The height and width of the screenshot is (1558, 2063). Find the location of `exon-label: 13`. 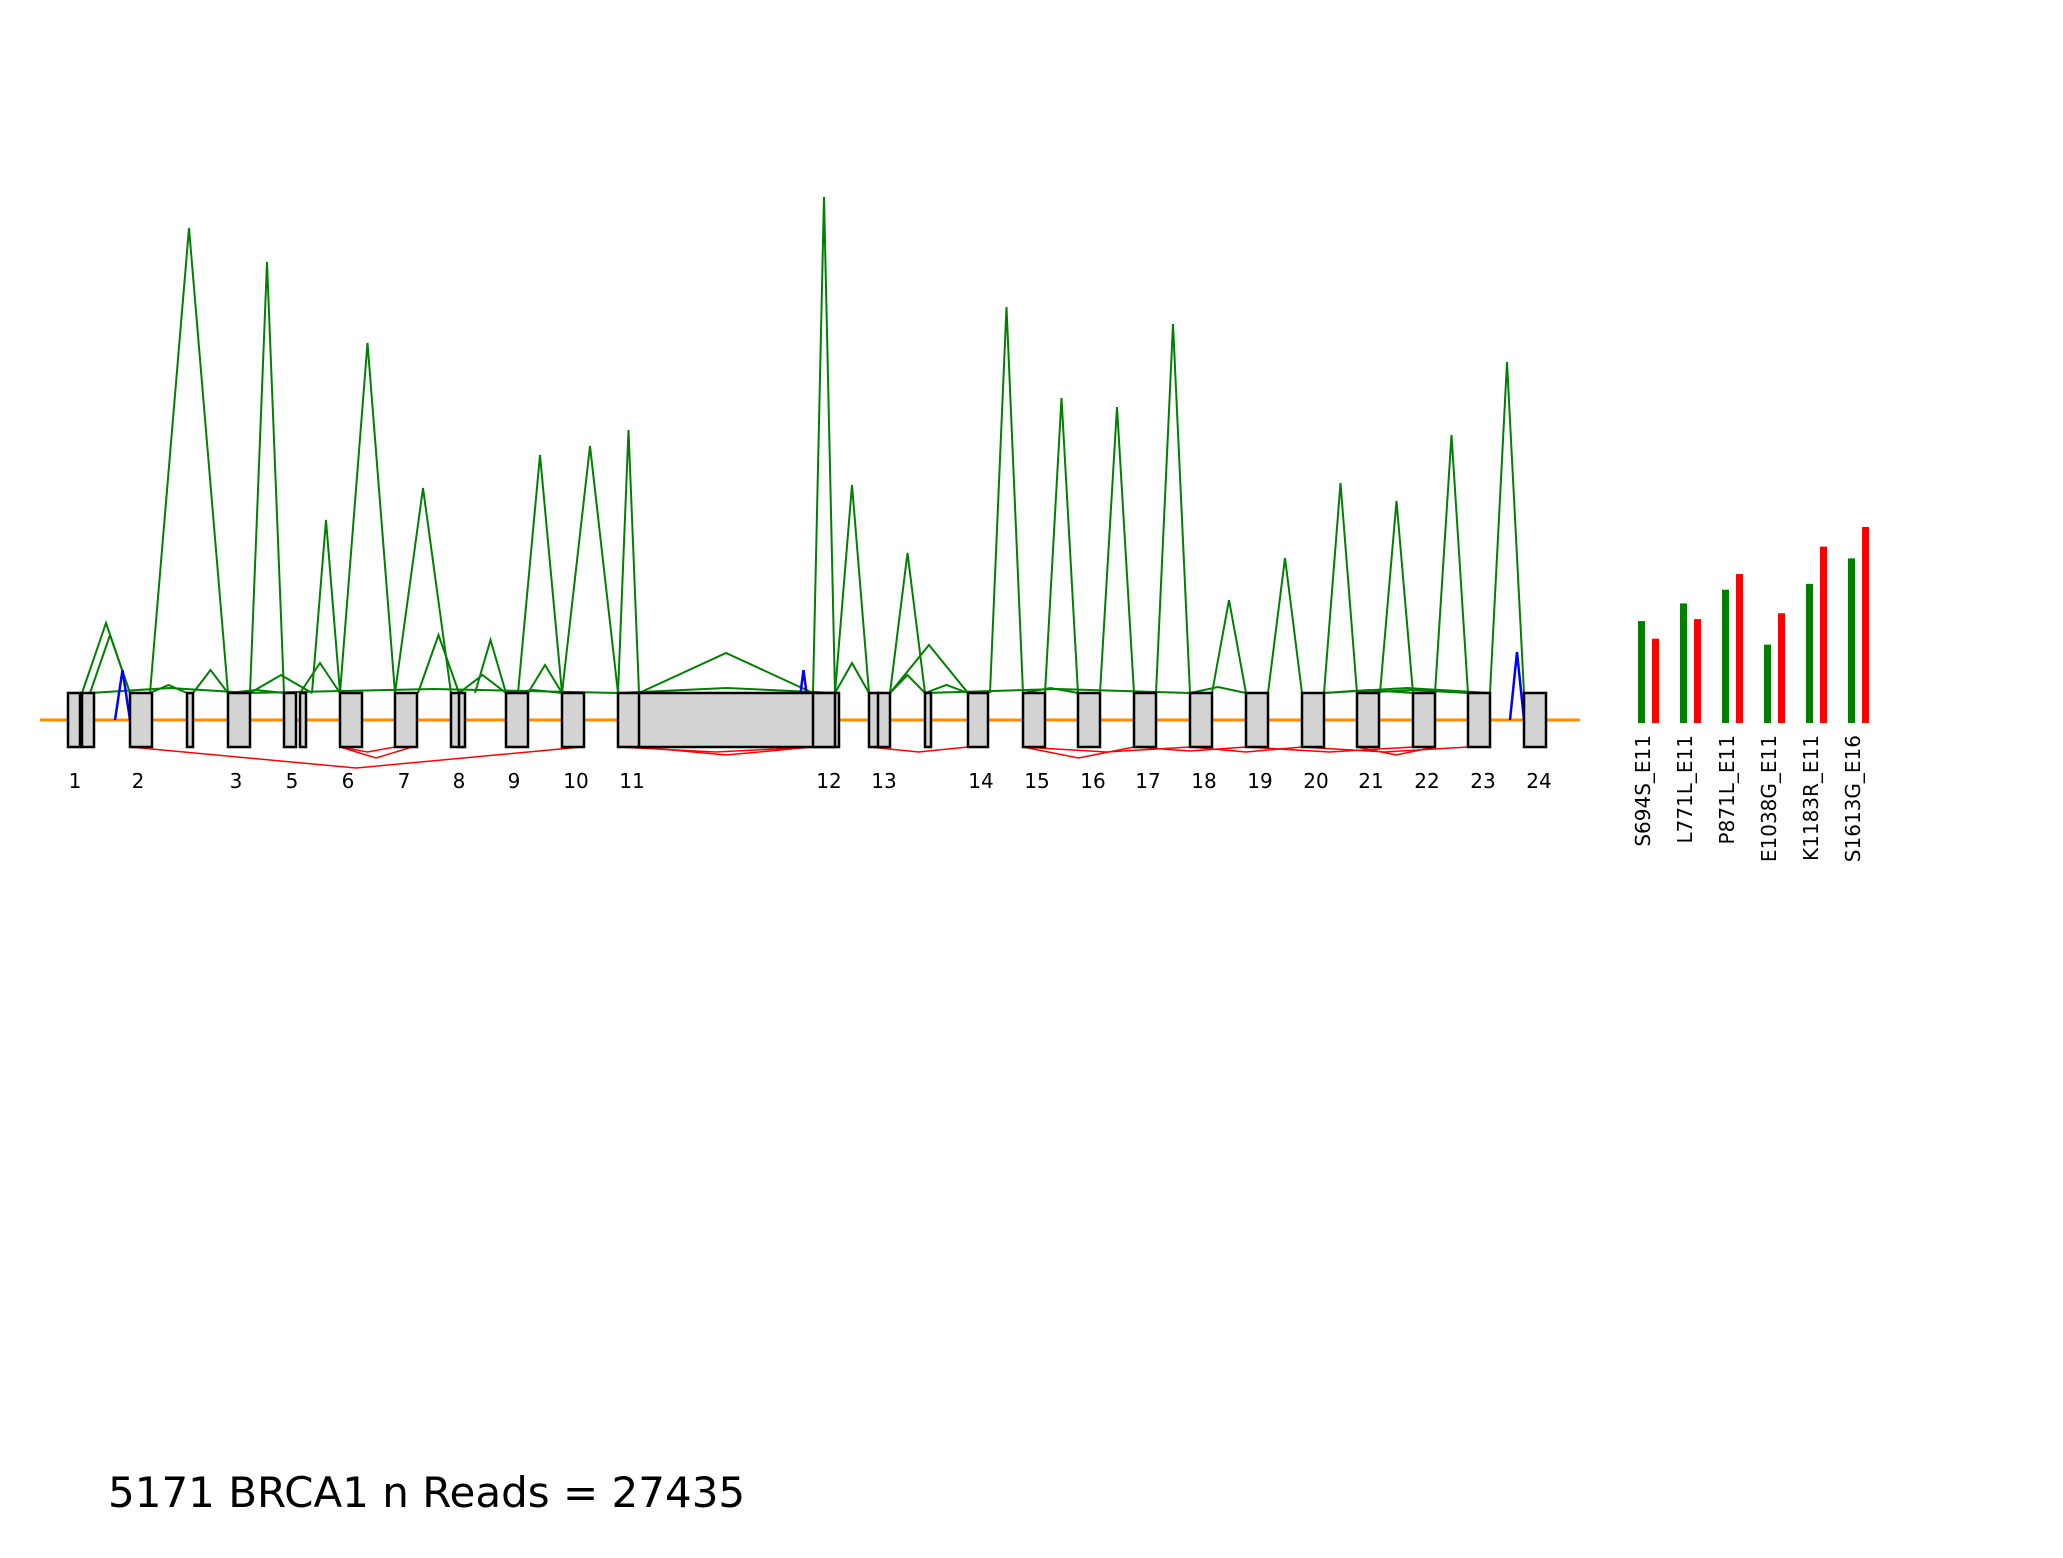

exon-label: 13 is located at coordinates (883, 781).